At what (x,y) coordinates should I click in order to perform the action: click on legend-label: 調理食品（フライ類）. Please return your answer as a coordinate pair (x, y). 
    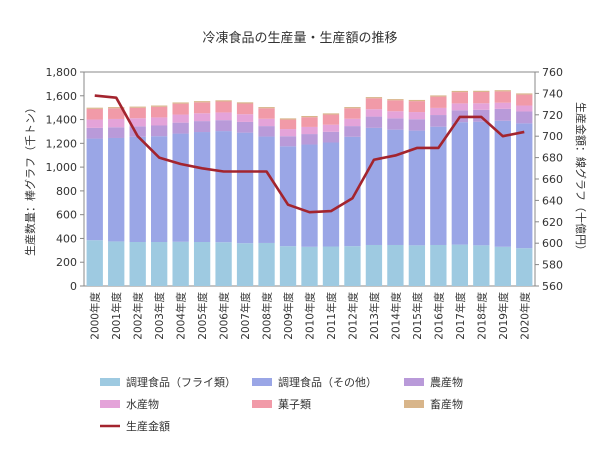
    Looking at the image, I should click on (181, 382).